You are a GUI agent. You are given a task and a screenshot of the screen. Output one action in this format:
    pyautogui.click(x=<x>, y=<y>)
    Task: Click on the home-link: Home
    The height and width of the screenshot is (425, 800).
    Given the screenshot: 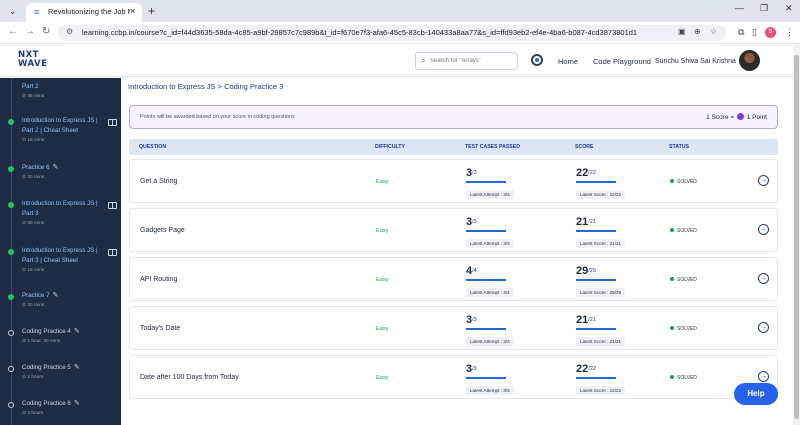 What is the action you would take?
    pyautogui.click(x=568, y=61)
    